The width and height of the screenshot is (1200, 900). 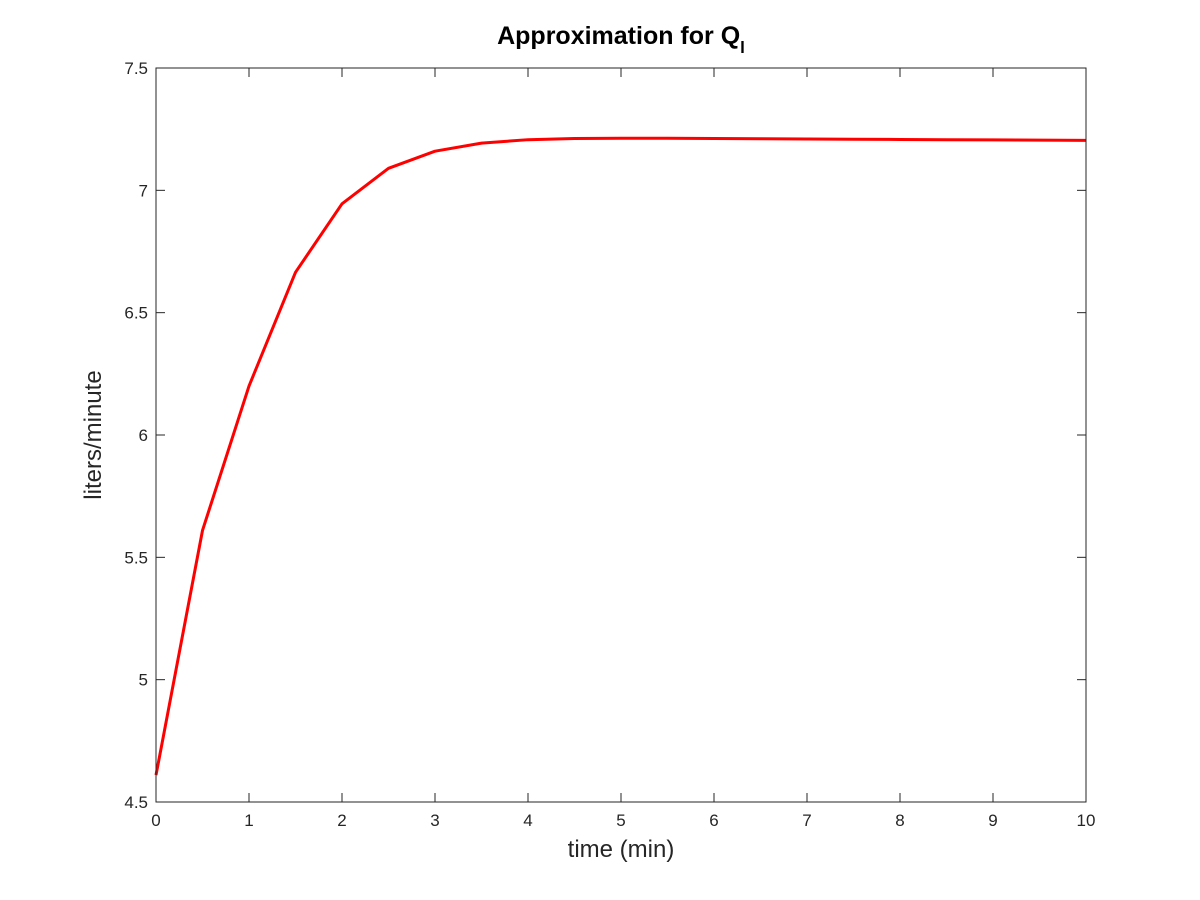 I want to click on x-tick-label: 10, so click(x=1086, y=820).